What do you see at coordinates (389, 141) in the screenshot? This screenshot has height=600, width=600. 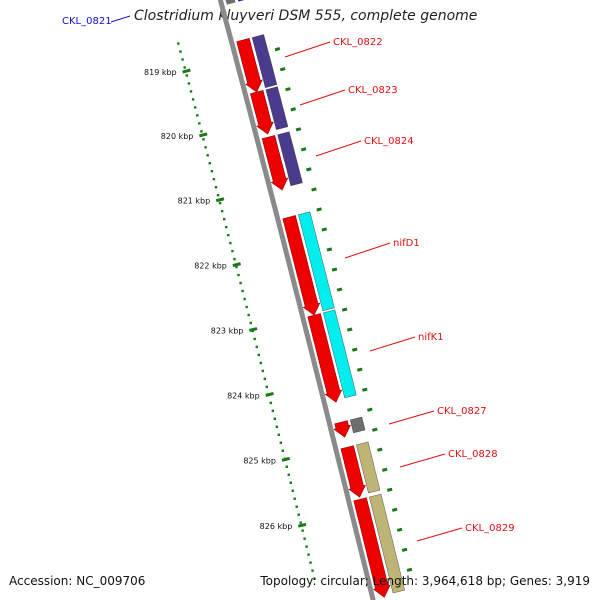 I see `gene-label: CKL_0824` at bounding box center [389, 141].